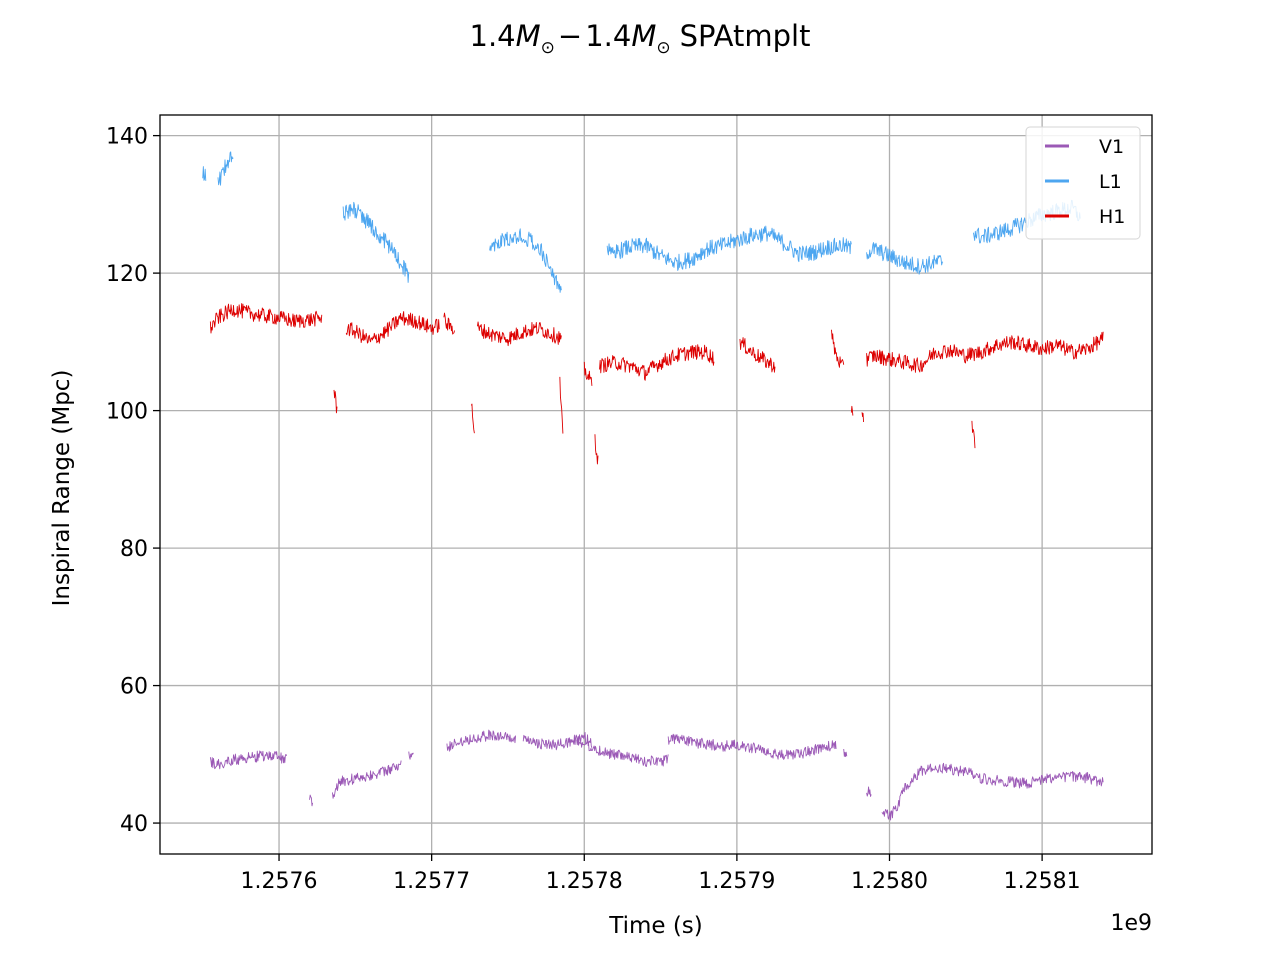 The width and height of the screenshot is (1280, 960). I want to click on x-tick-label: 1.2579, so click(736, 881).